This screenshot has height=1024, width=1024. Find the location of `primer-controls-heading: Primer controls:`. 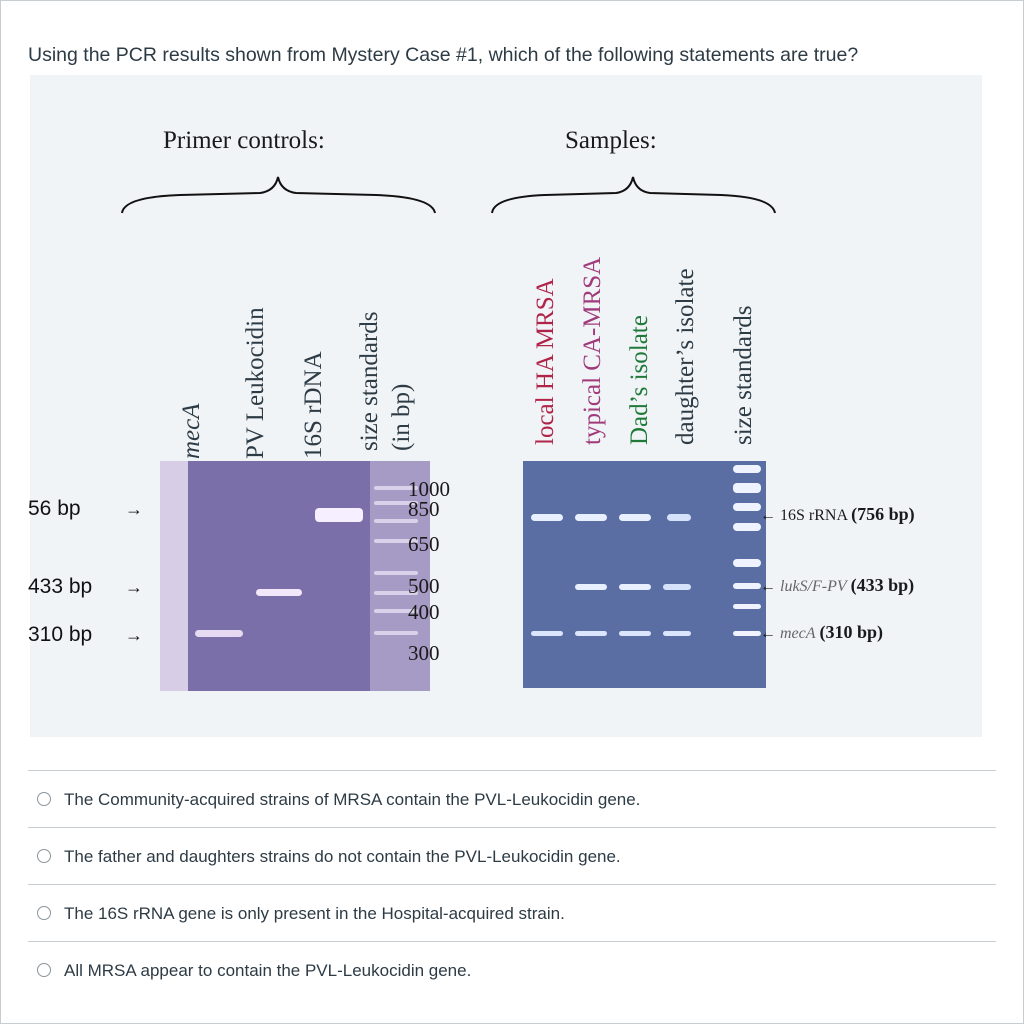

primer-controls-heading: Primer controls: is located at coordinates (244, 140).